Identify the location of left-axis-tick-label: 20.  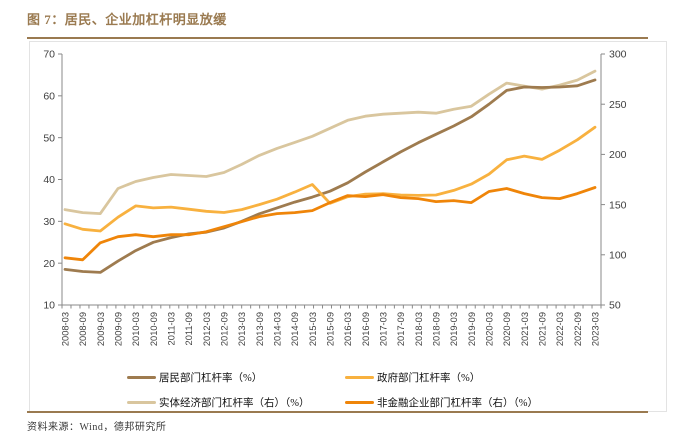
(49, 264).